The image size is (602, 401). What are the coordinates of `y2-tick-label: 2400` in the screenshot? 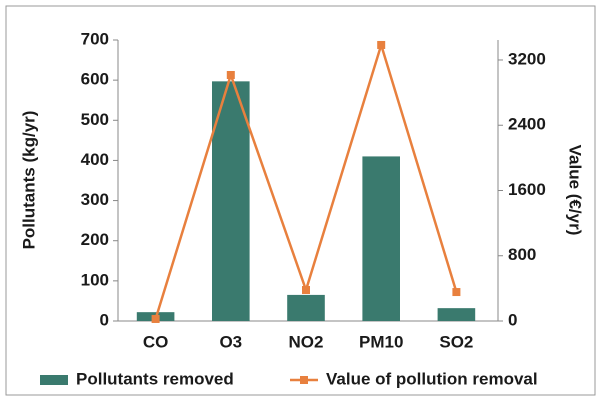 It's located at (527, 124).